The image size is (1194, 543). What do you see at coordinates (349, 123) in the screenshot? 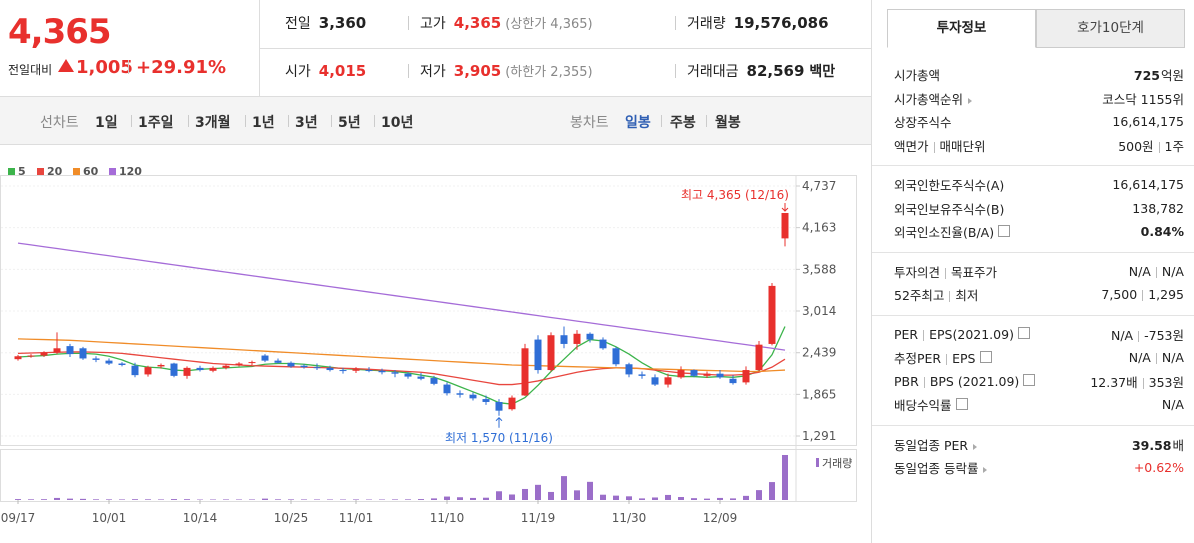
I see `tab-option: 5년` at bounding box center [349, 123].